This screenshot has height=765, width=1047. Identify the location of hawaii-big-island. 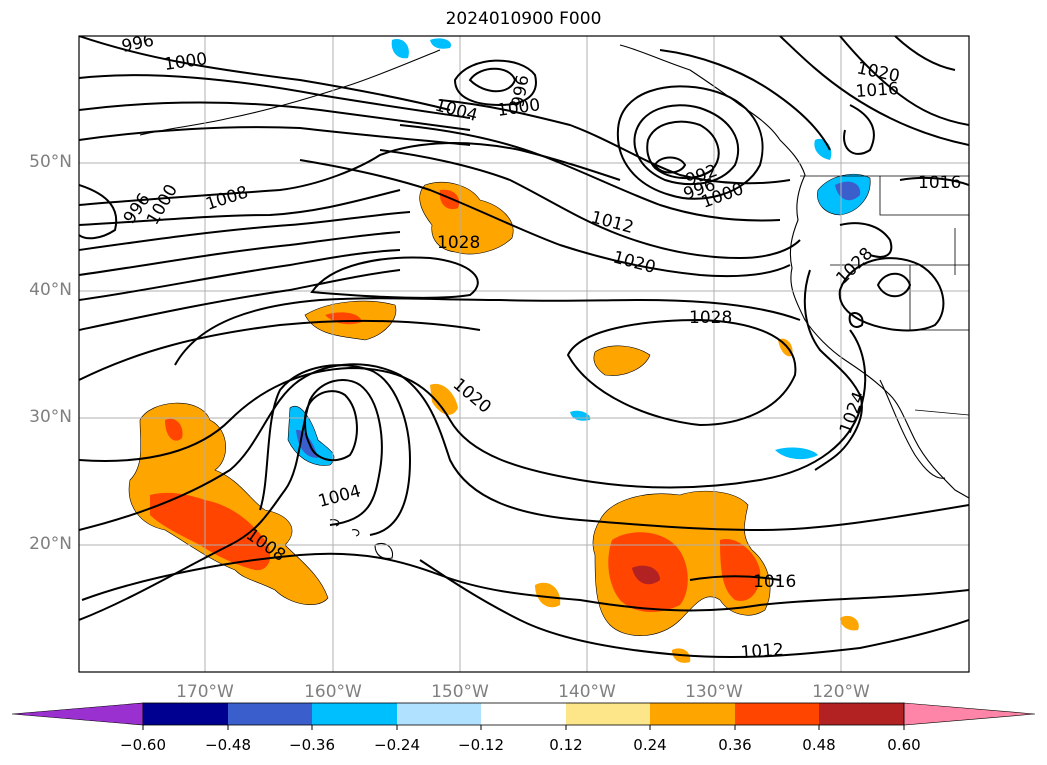
(384, 550).